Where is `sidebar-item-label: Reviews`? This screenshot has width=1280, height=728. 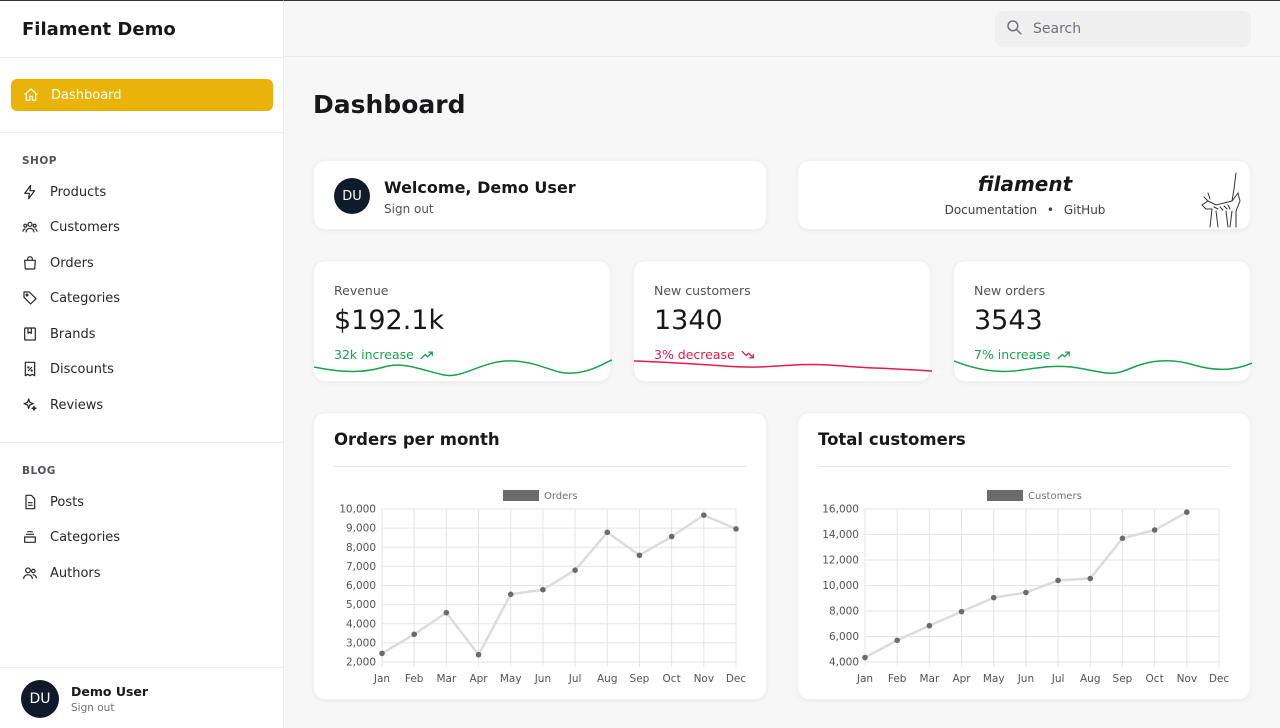
sidebar-item-label: Reviews is located at coordinates (77, 405).